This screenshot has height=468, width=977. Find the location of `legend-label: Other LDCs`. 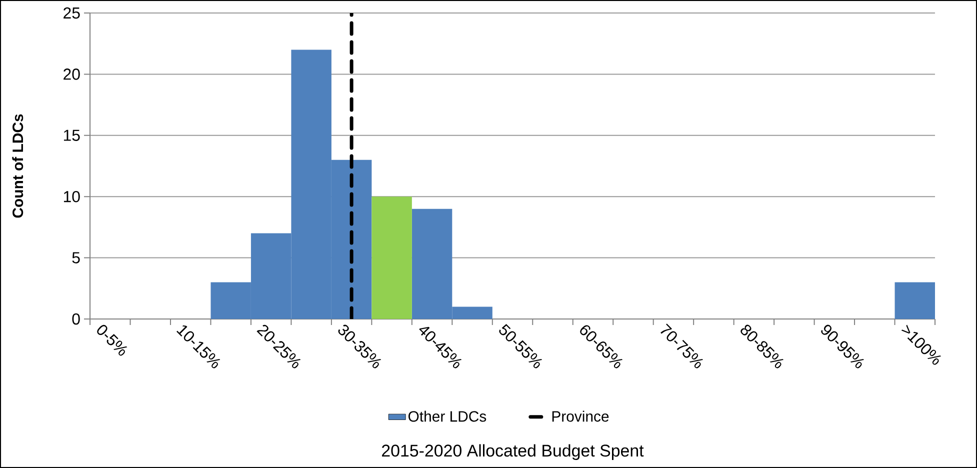

legend-label: Other LDCs is located at coordinates (447, 416).